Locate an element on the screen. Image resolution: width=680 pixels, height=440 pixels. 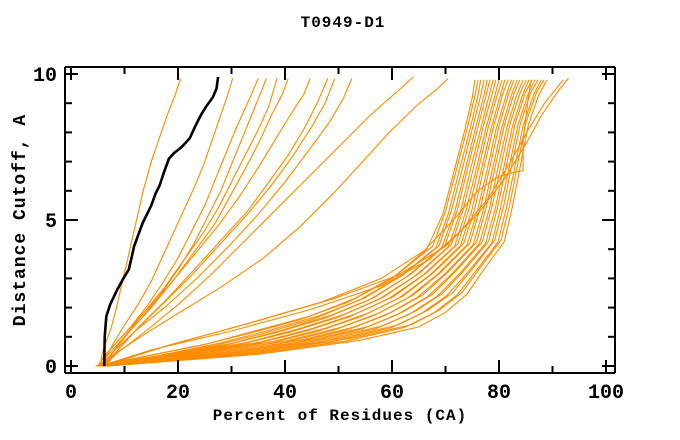
highlighted-model-curve is located at coordinates (161, 221).